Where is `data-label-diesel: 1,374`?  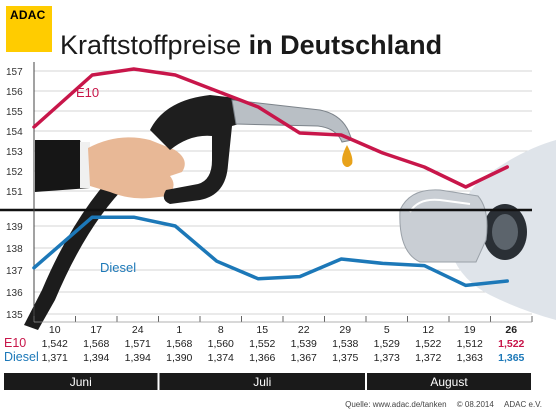 data-label-diesel: 1,374 is located at coordinates (221, 358).